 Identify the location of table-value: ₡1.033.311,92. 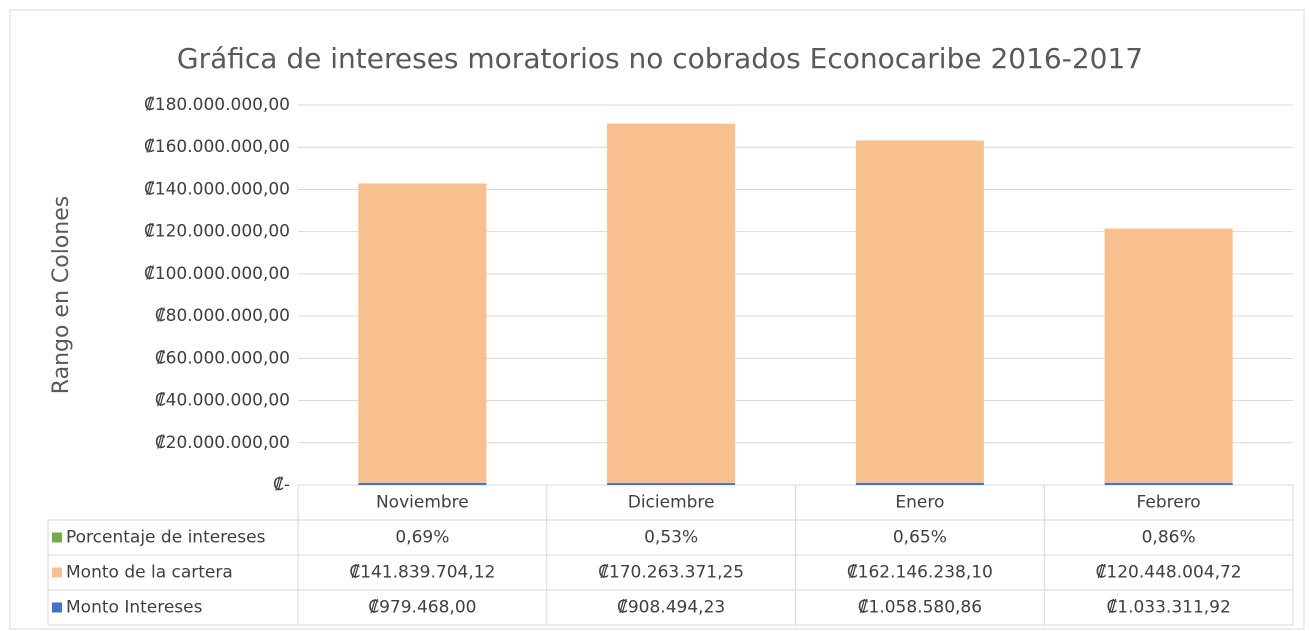
(1168, 608).